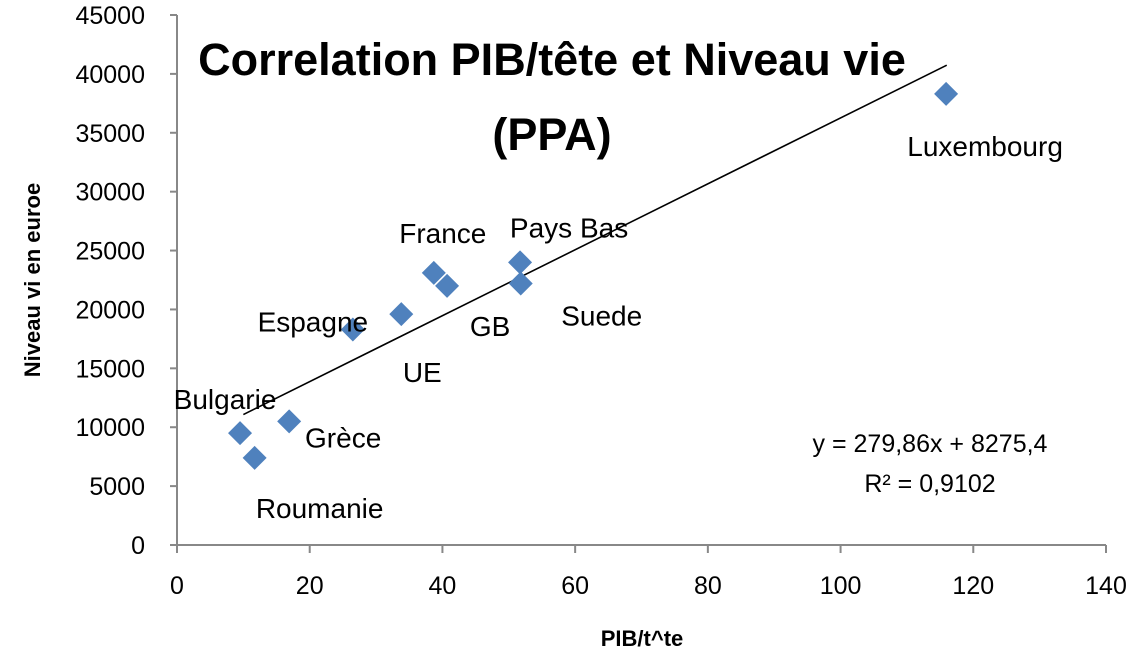 The height and width of the screenshot is (666, 1146). What do you see at coordinates (1106, 586) in the screenshot?
I see `x-tick-label: 140` at bounding box center [1106, 586].